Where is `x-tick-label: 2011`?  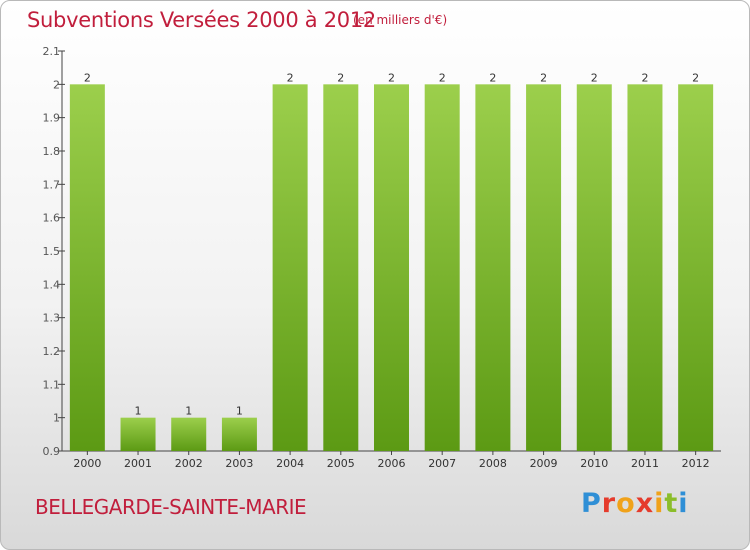
x-tick-label: 2011 is located at coordinates (645, 463).